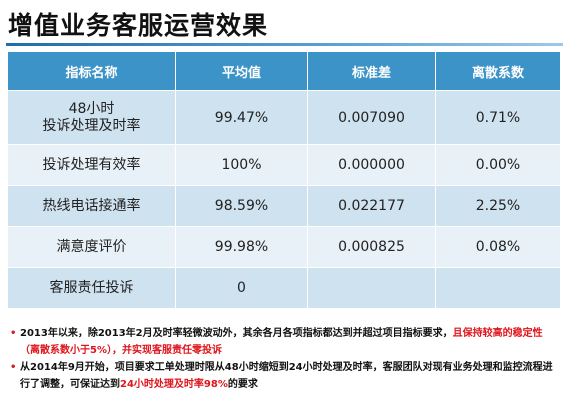 This screenshot has height=406, width=569. I want to click on mean-cell: 99.98%, so click(241, 247).